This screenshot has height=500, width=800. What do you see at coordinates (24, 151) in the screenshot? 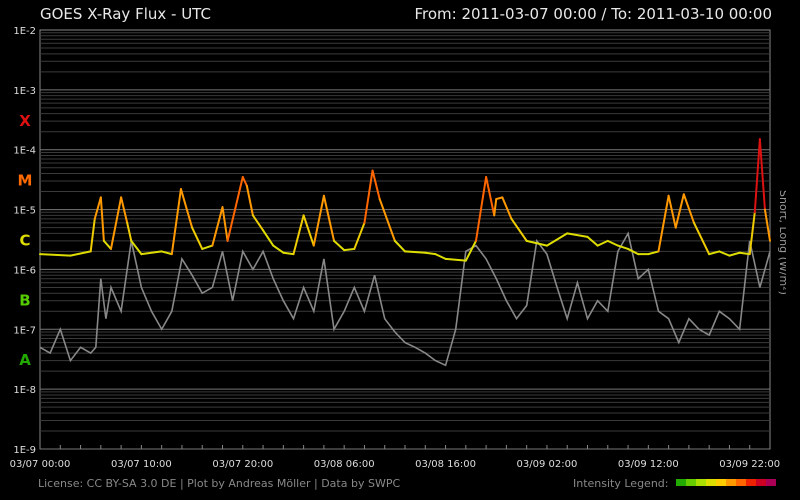
I see `y-tick-label: 1E-4` at bounding box center [24, 151].